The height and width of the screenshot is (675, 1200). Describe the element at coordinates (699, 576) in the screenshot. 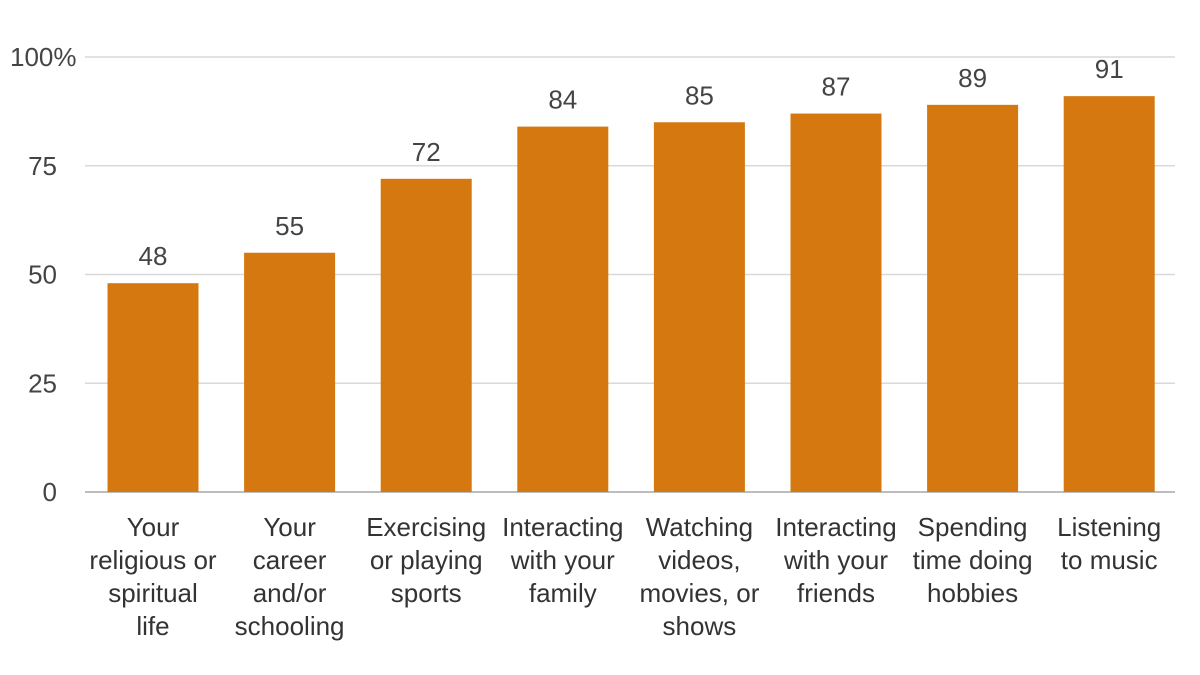

I see `category-label-5: Watching videos, movies, or shows` at that location.